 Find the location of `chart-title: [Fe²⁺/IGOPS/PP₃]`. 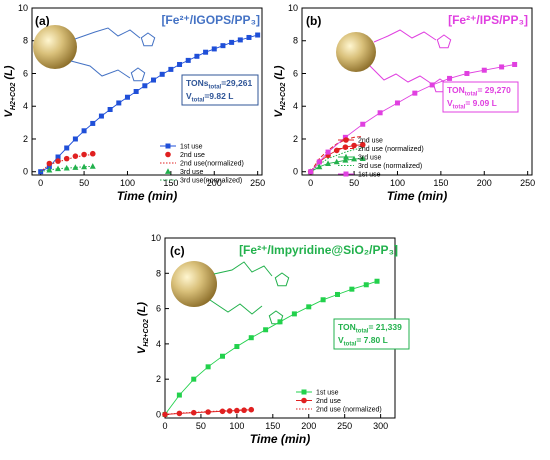

chart-title: [Fe²⁺/IGOPS/PP₃] is located at coordinates (210, 20).